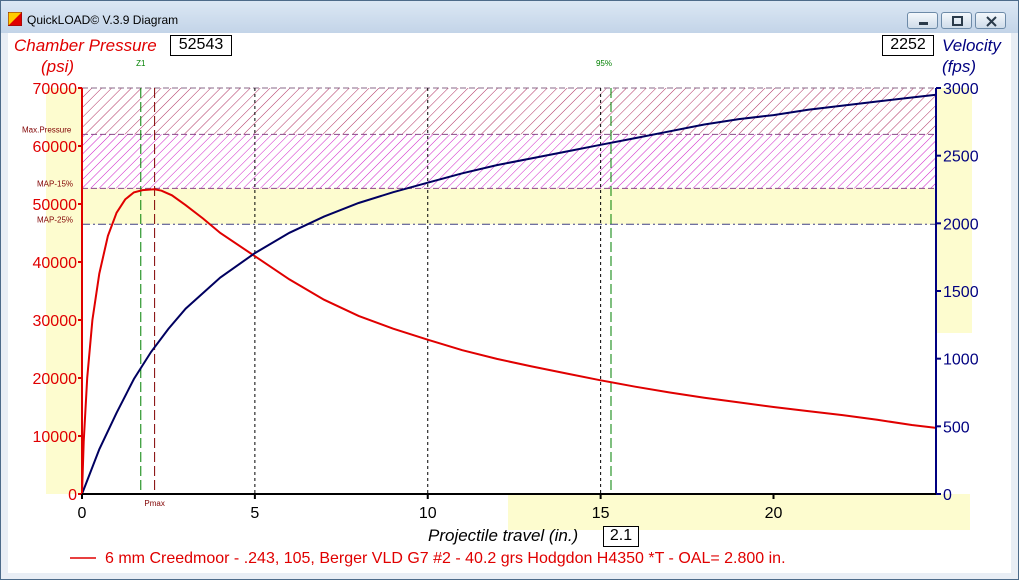  I want to click on y-left-tick-label: 40000, so click(55, 263).